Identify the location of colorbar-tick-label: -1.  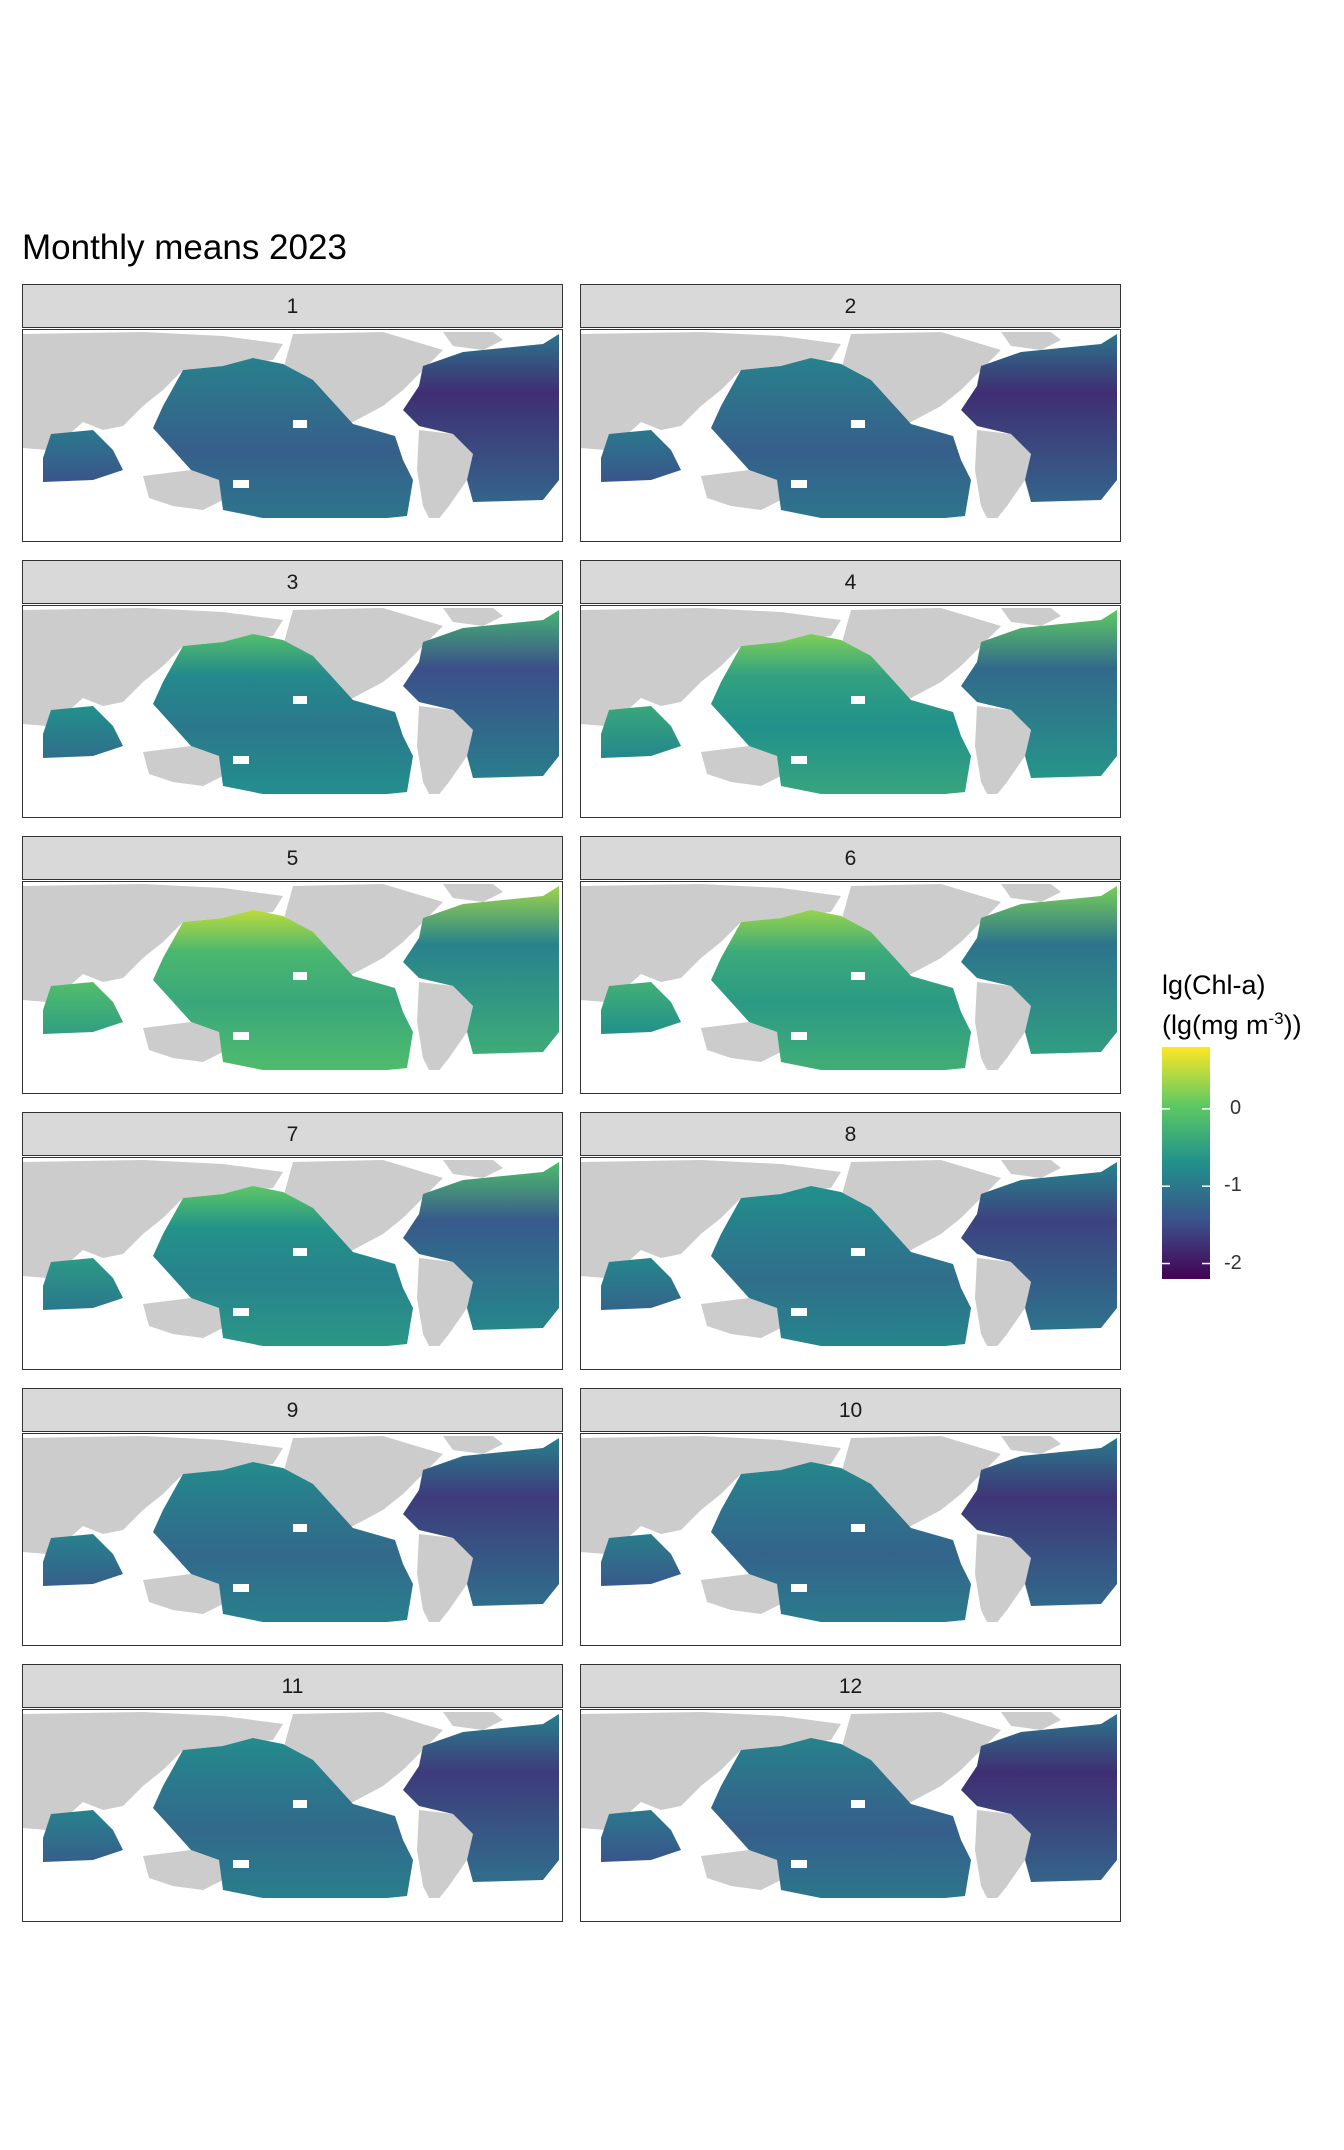
(1233, 1185).